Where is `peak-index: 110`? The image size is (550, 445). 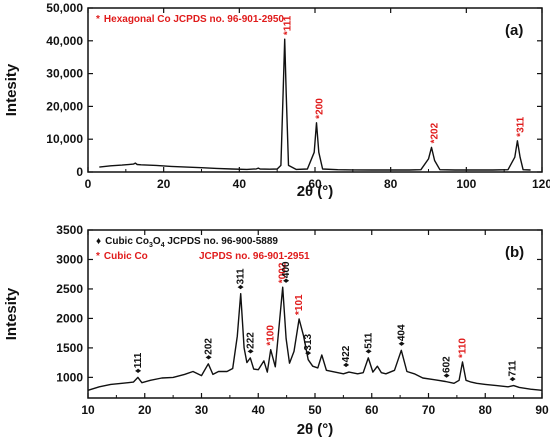 peak-index: 110 is located at coordinates (463, 346).